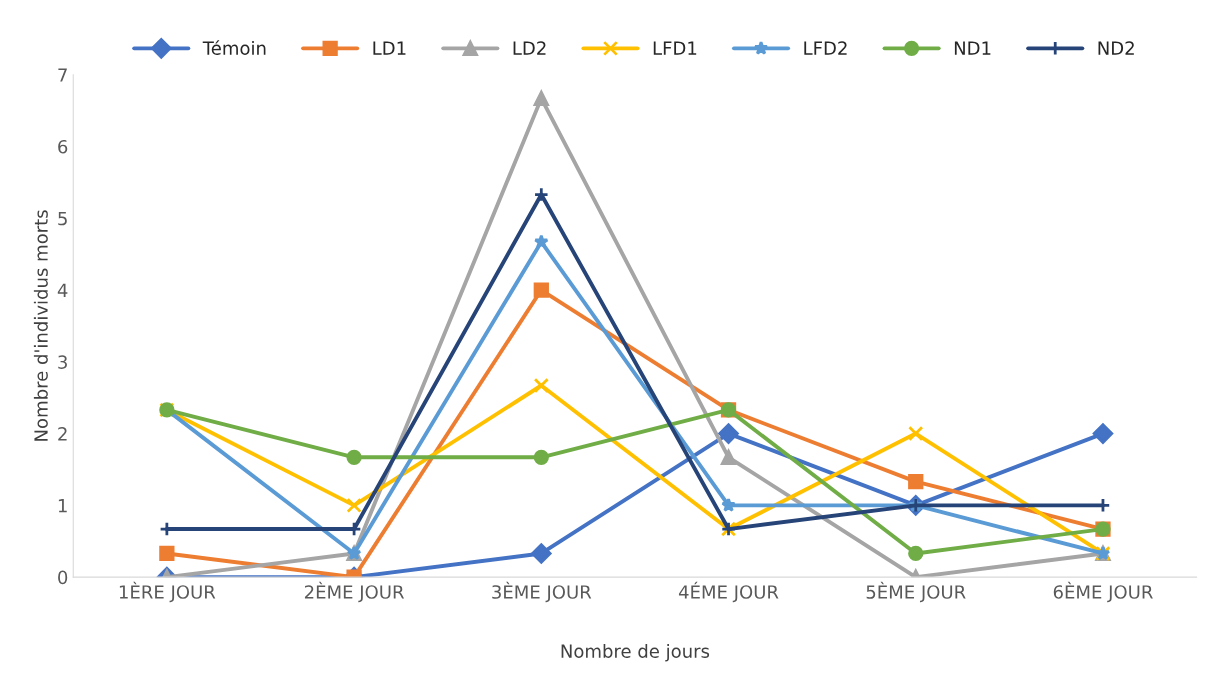 The image size is (1221, 679). Describe the element at coordinates (62, 290) in the screenshot. I see `y-tick-label: 4` at that location.